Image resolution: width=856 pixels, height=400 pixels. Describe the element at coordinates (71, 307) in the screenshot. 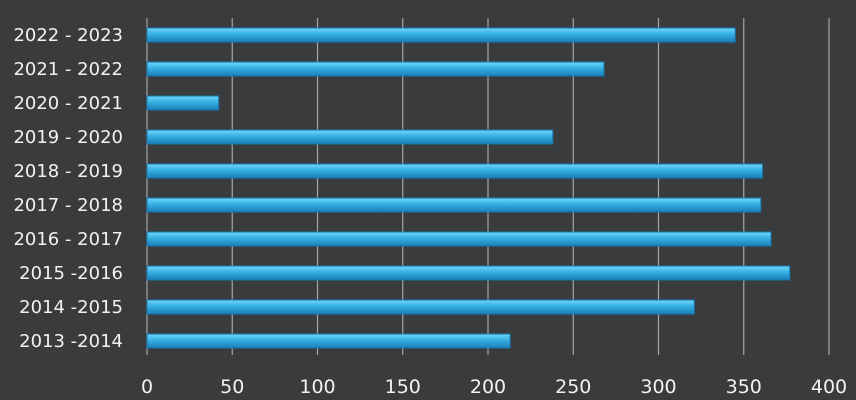

I see `category-label: 2014 -2015` at that location.